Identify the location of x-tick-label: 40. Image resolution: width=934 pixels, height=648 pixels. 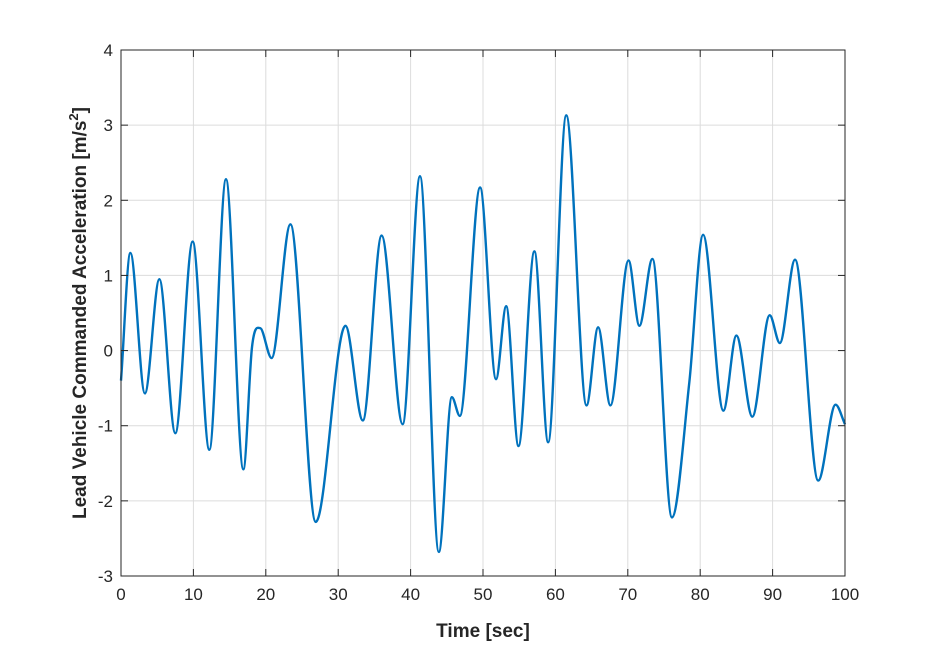
(410, 594).